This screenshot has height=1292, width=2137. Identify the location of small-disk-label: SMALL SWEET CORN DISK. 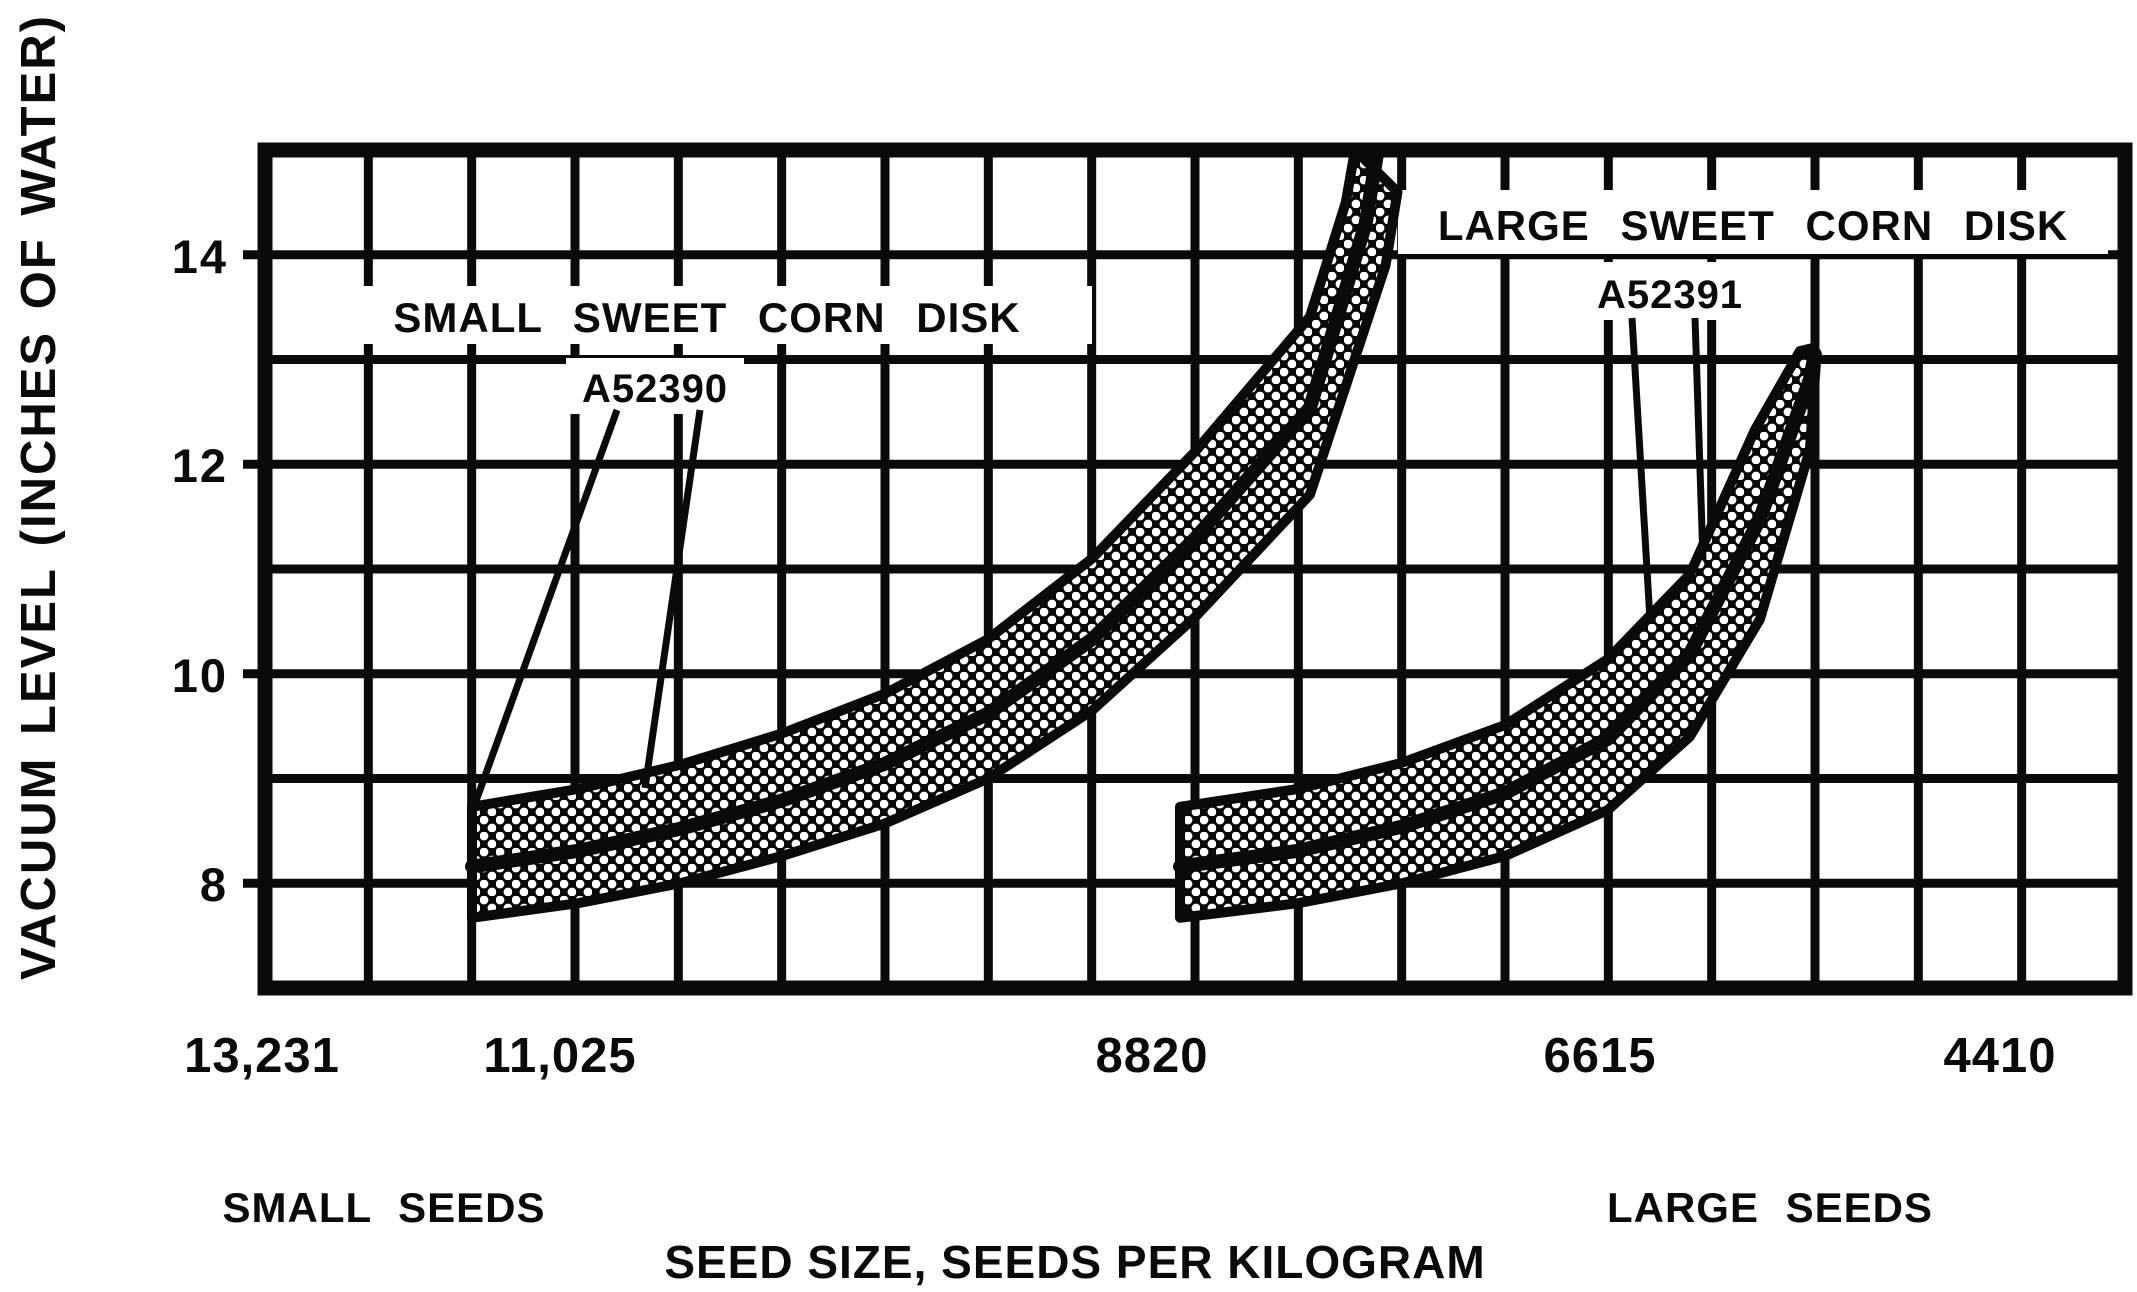
(706, 317).